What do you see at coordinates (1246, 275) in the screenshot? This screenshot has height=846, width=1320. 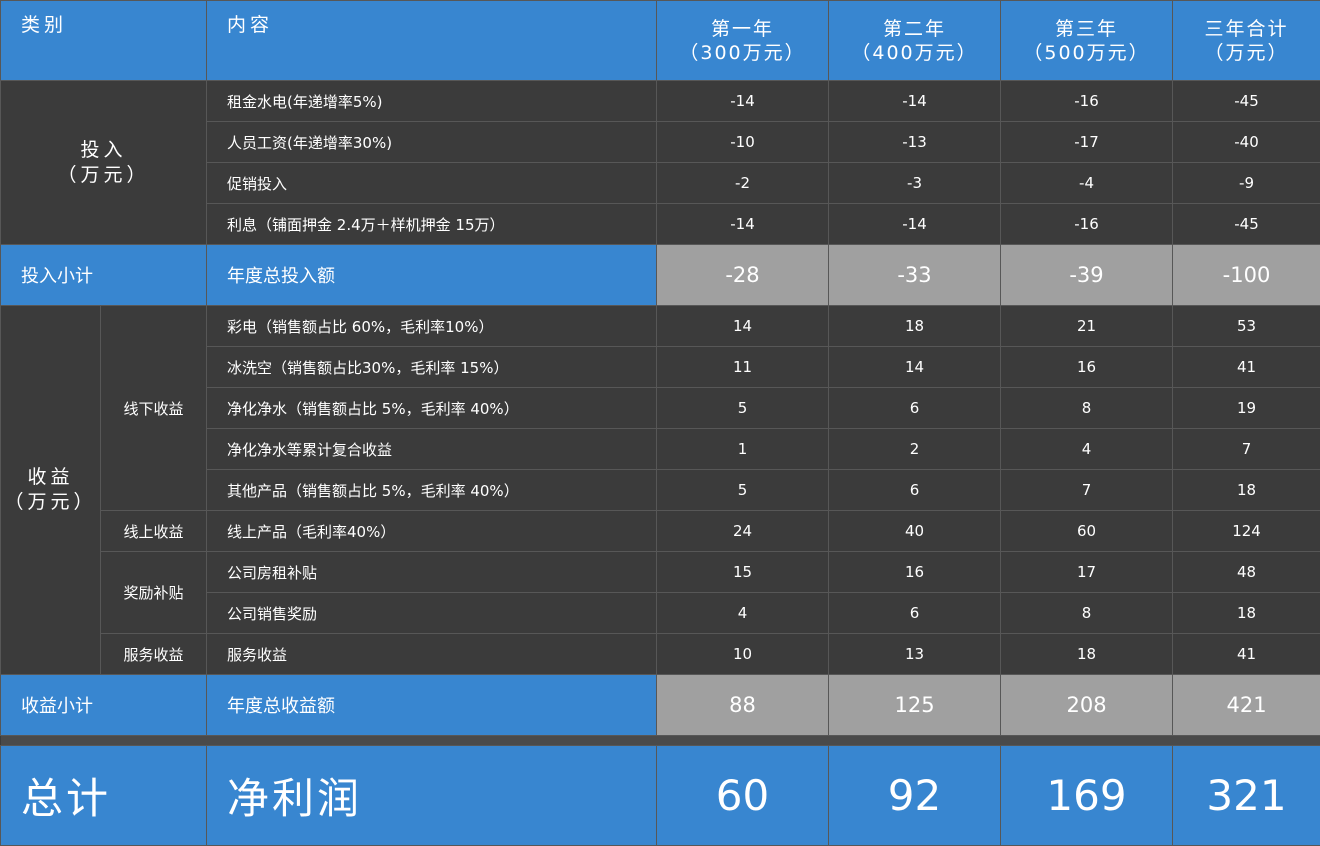 I see `subtotal-total: -100` at bounding box center [1246, 275].